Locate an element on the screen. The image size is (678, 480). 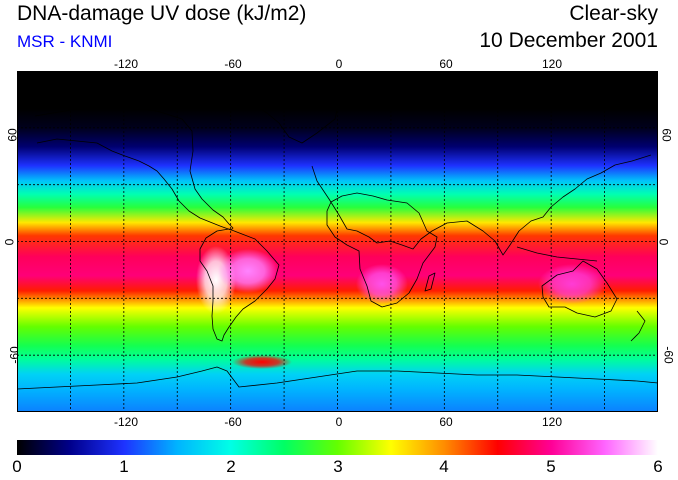
source-label: MSR - KNMI is located at coordinates (65, 41).